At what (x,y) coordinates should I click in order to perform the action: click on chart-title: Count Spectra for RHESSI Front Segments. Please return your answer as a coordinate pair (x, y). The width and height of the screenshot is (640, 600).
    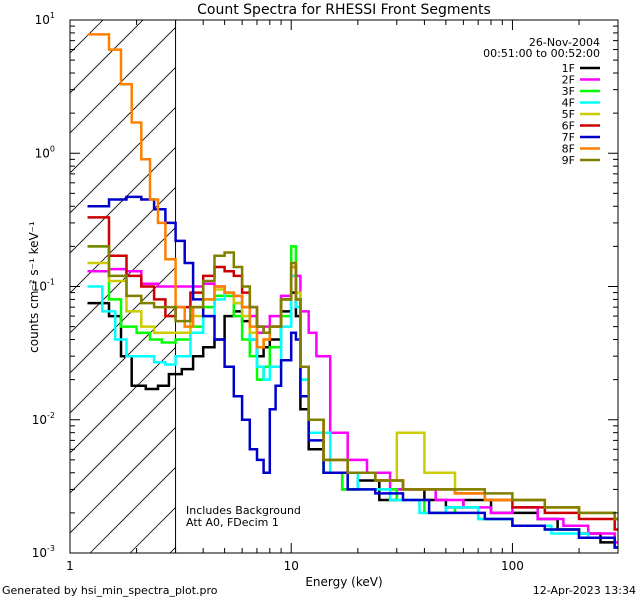
    Looking at the image, I should click on (344, 10).